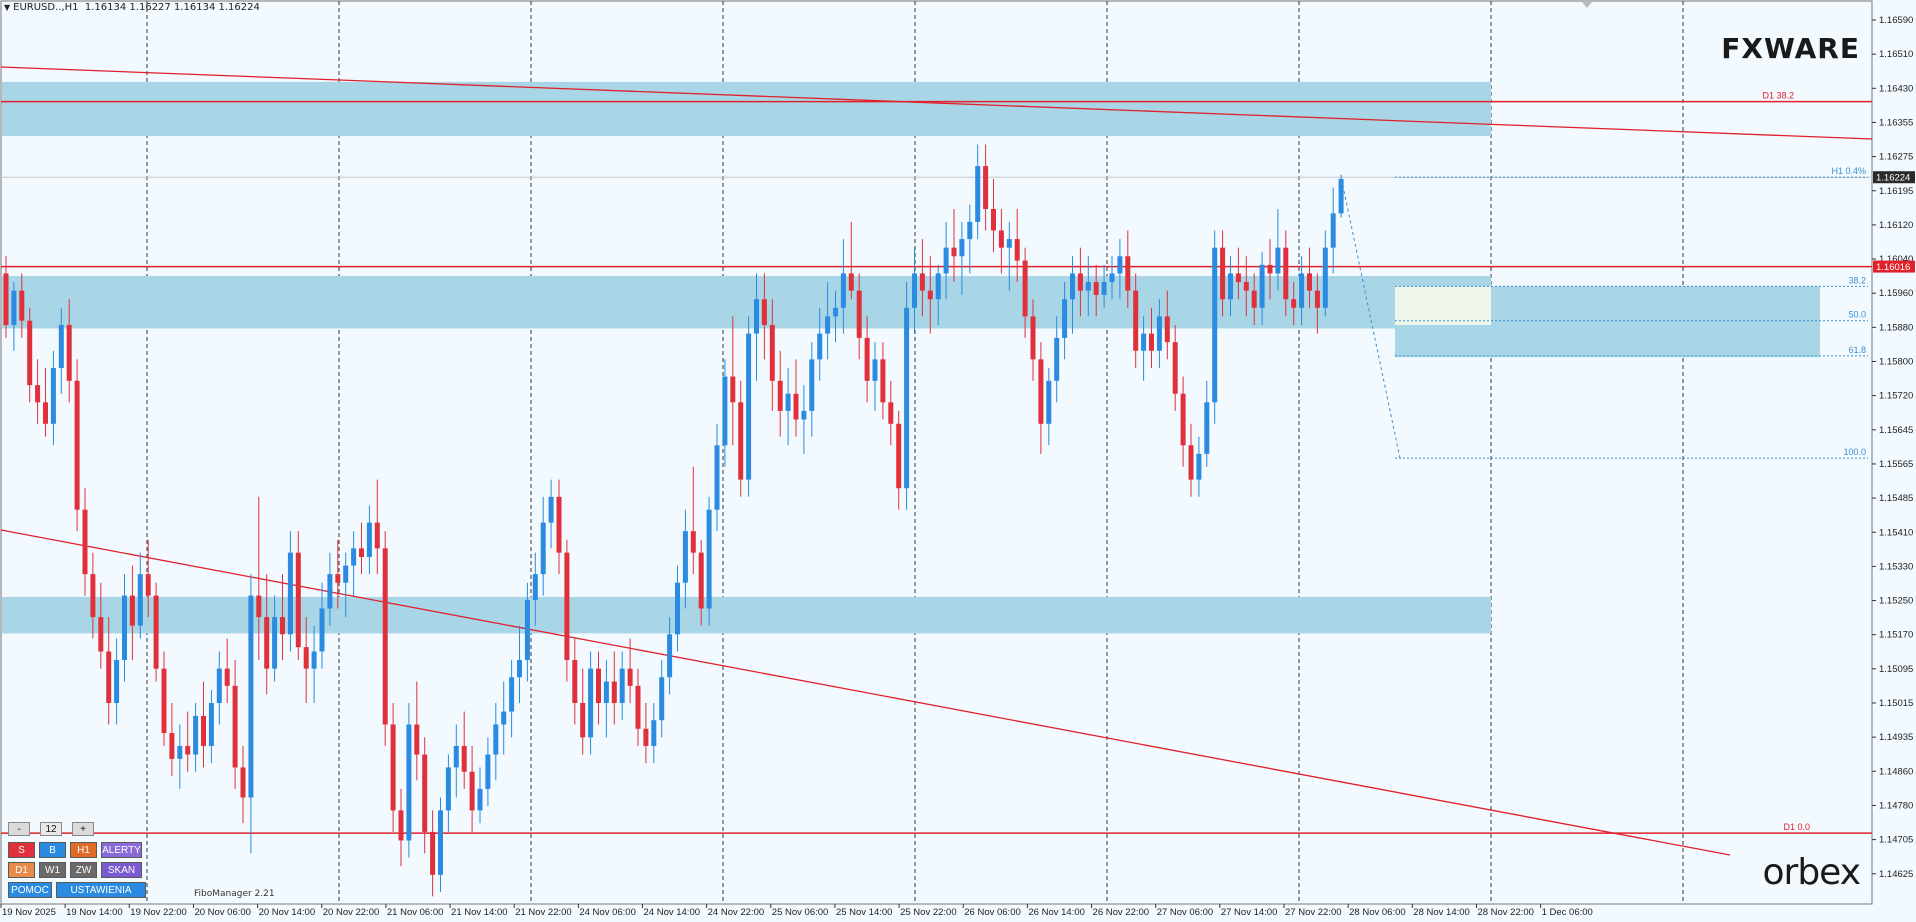  Describe the element at coordinates (52, 870) in the screenshot. I see `timeframe-w1-button: W1` at that location.